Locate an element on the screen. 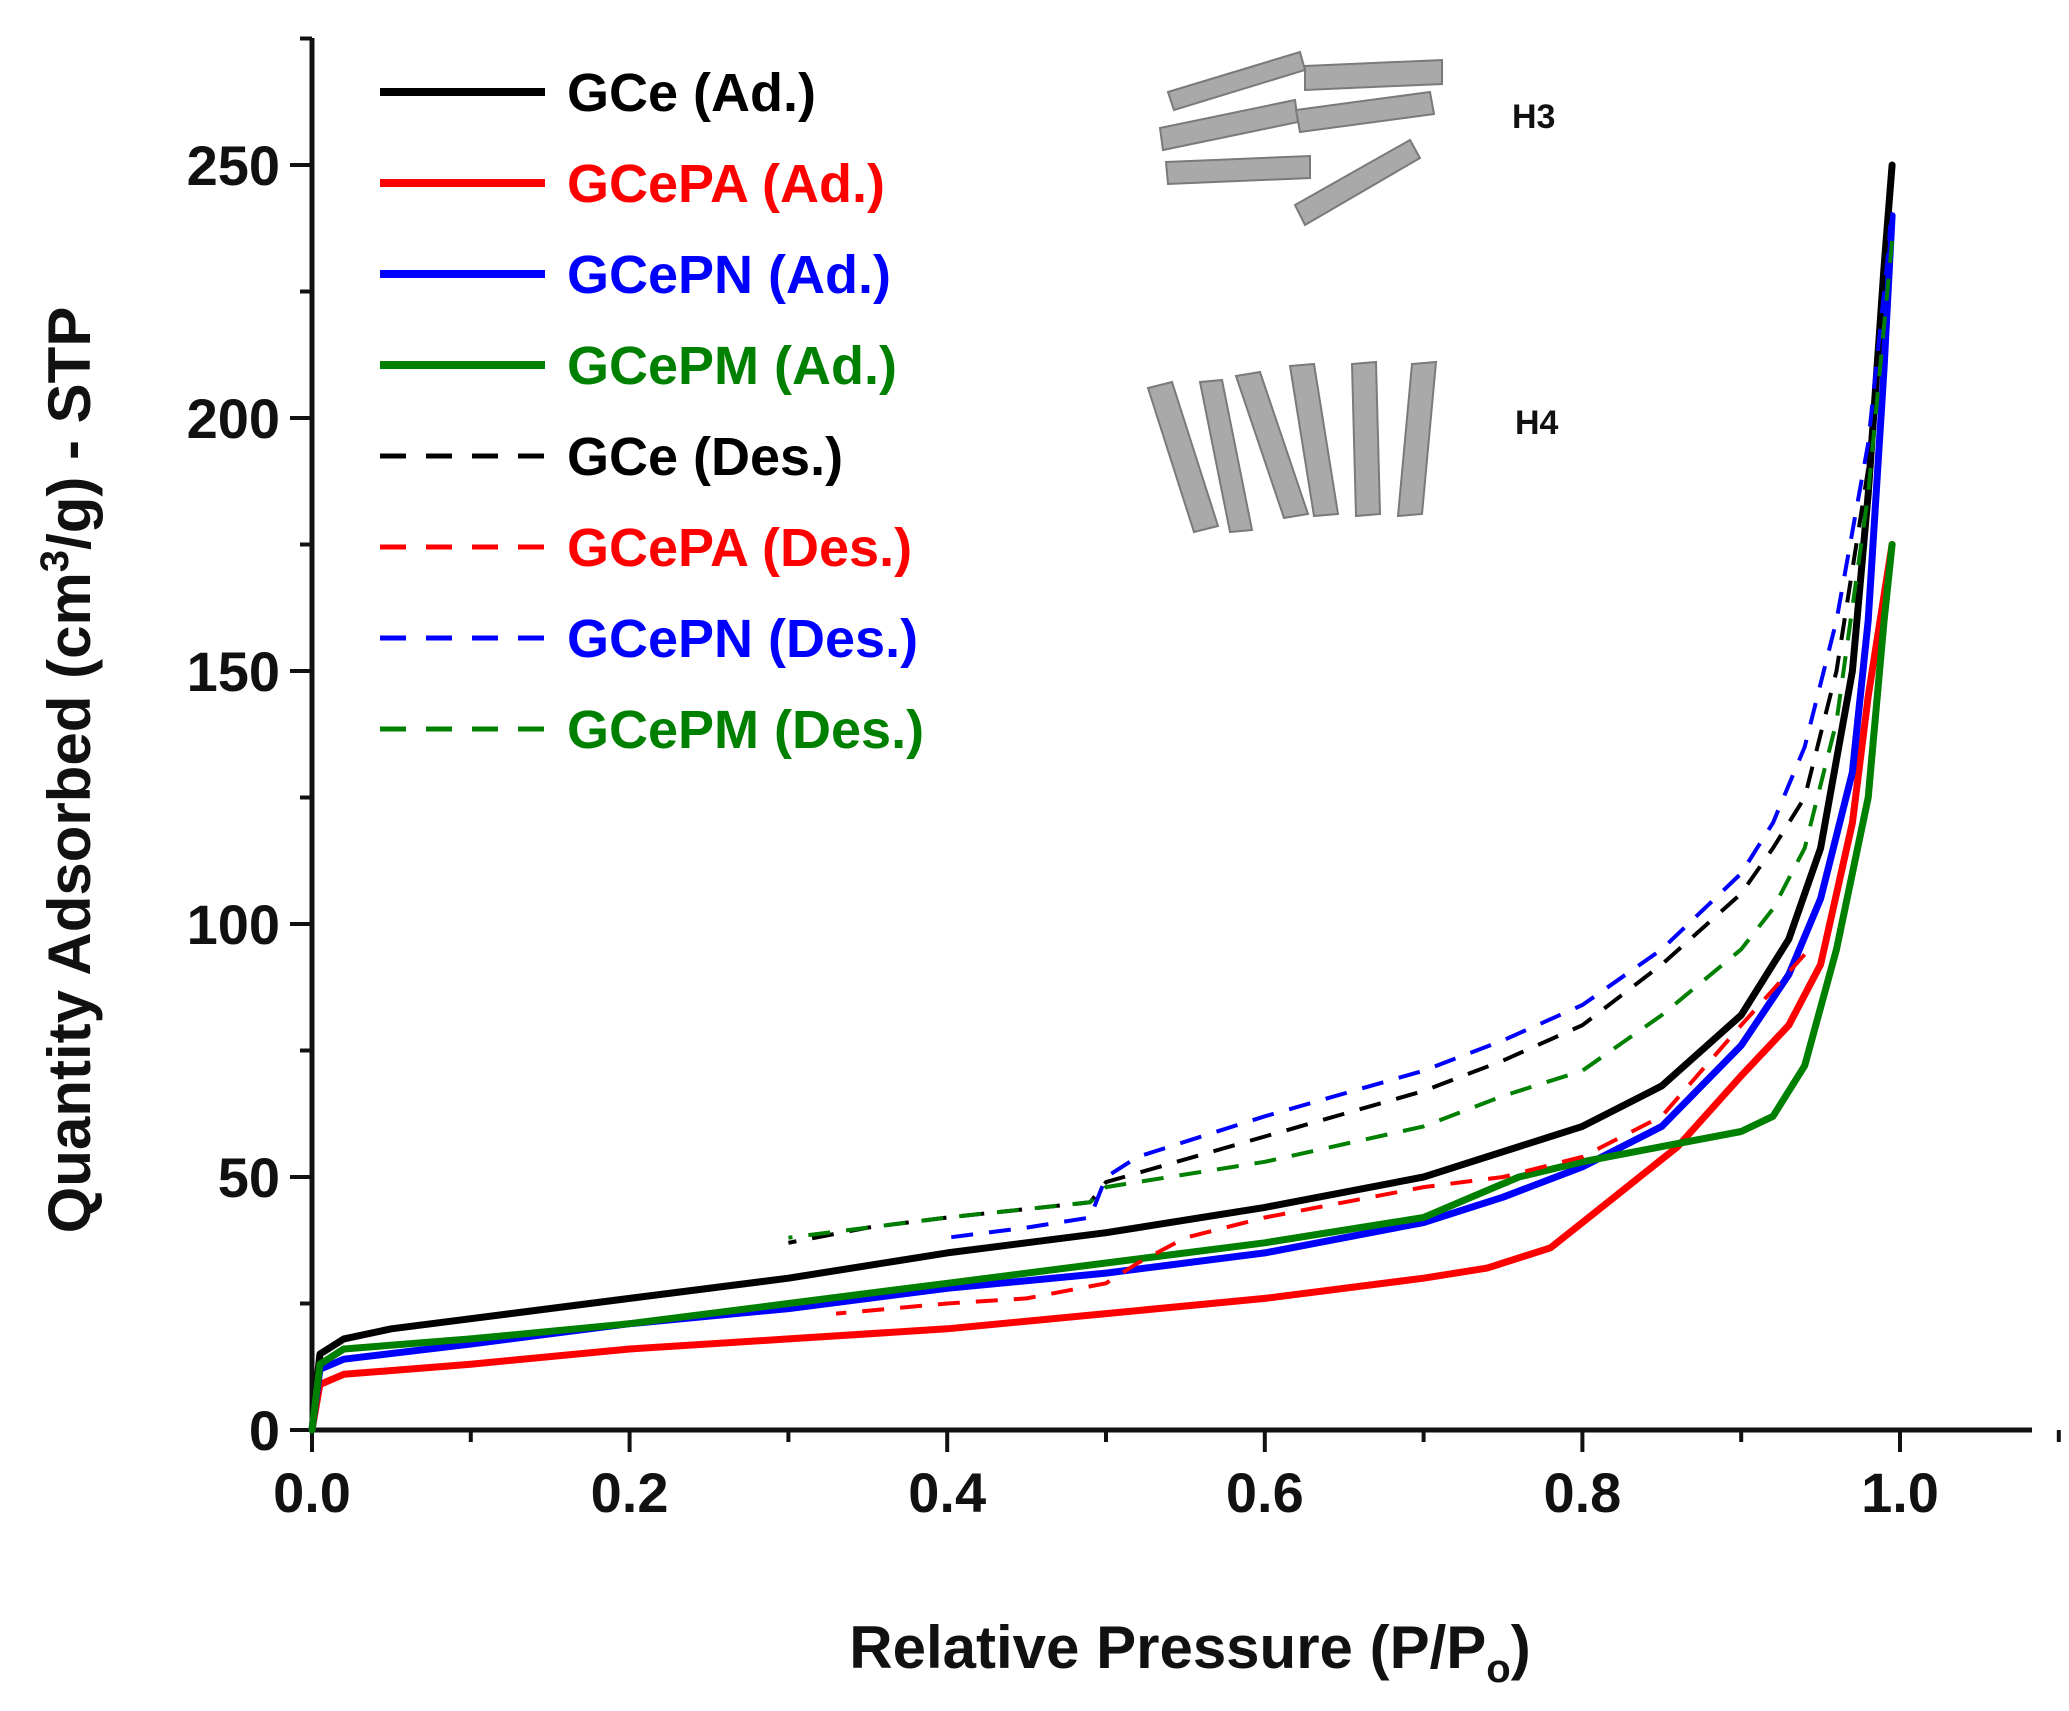 This screenshot has width=2069, height=1711. x-tick-label: 0.4 is located at coordinates (947, 1492).